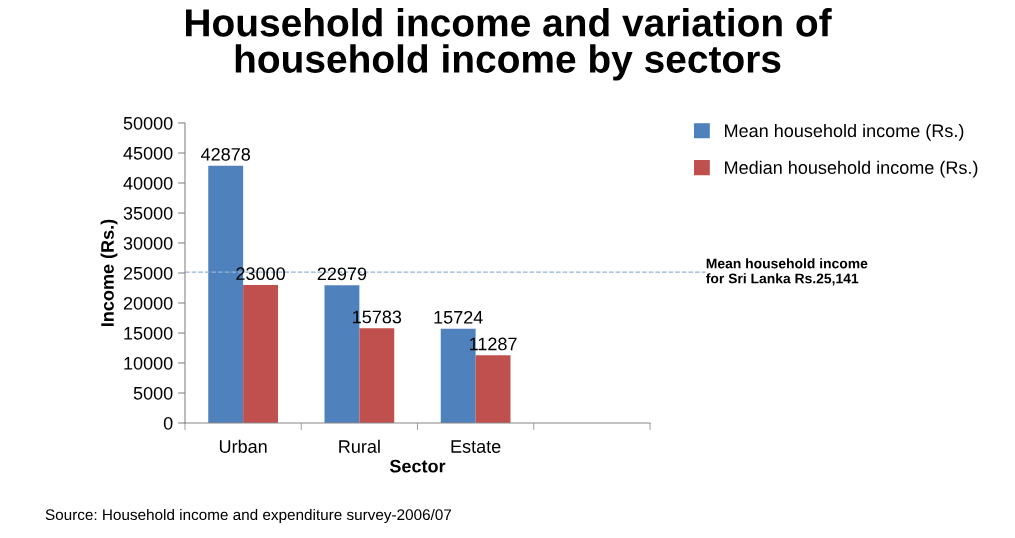  Describe the element at coordinates (148, 333) in the screenshot. I see `y-tick-label: 15000` at that location.